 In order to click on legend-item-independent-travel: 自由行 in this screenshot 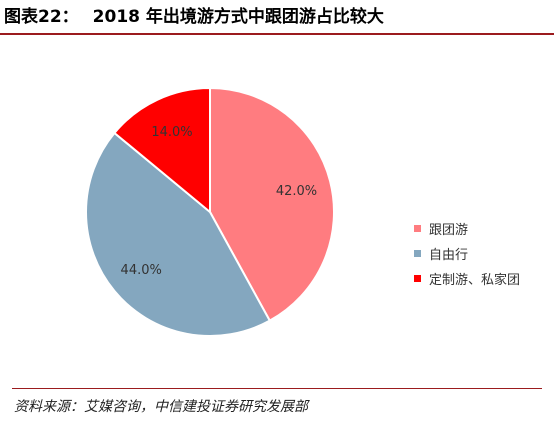, I will do `click(467, 253)`.